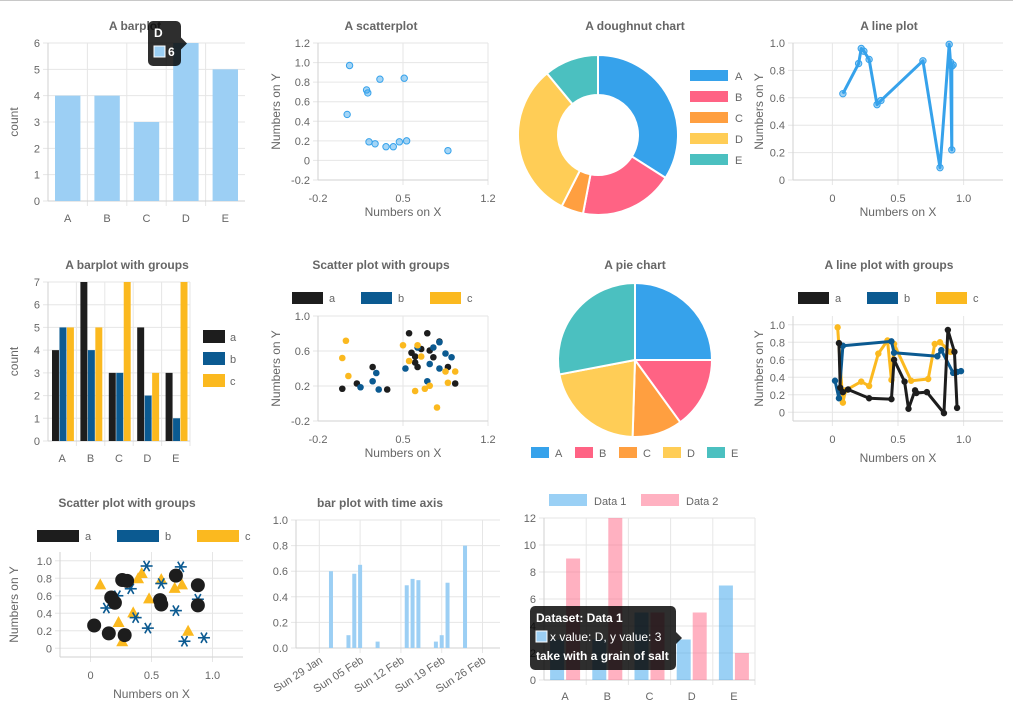 The width and height of the screenshot is (1013, 718). Describe the element at coordinates (141, 384) in the screenshot. I see `bar-a-D` at that location.